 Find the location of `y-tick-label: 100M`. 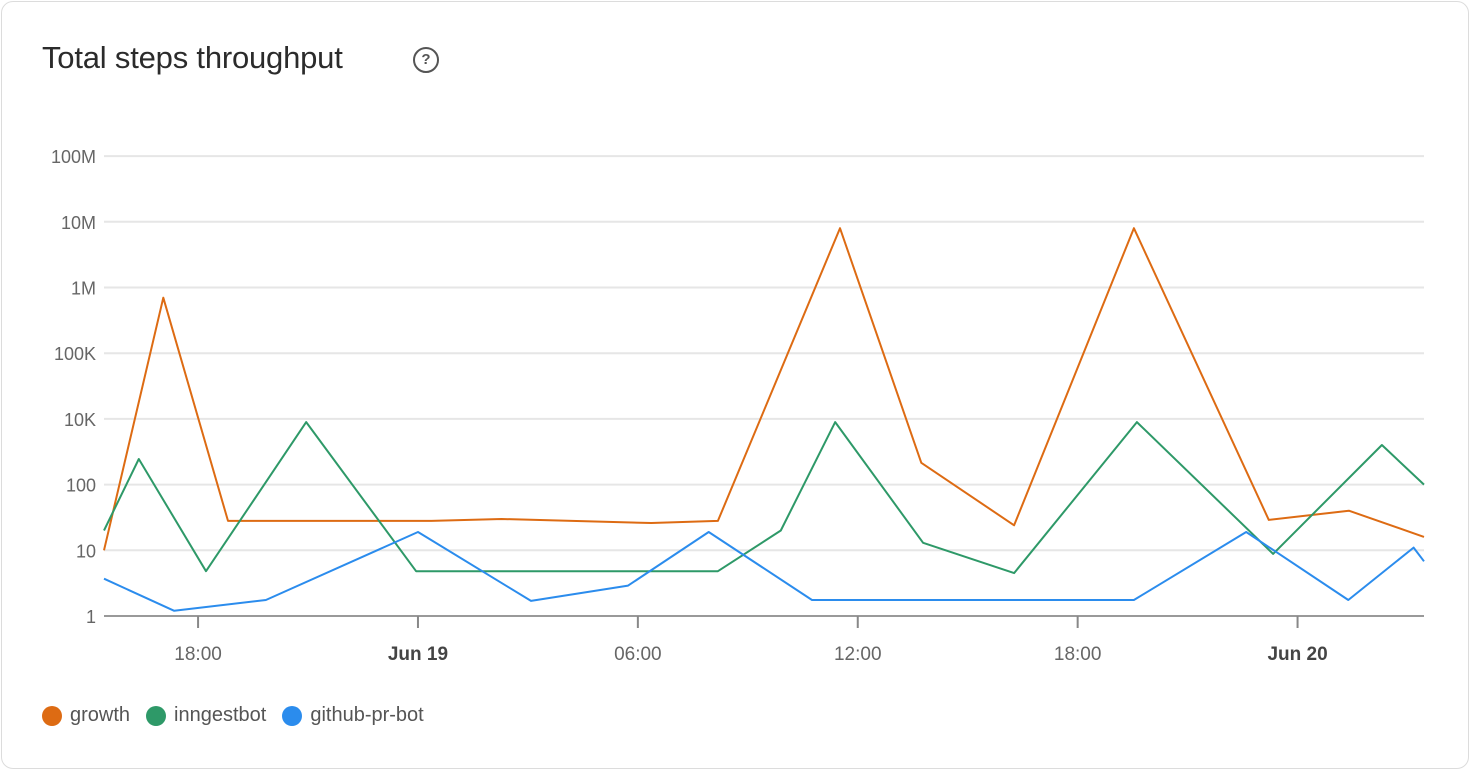

y-tick-label: 100M is located at coordinates (73, 157).